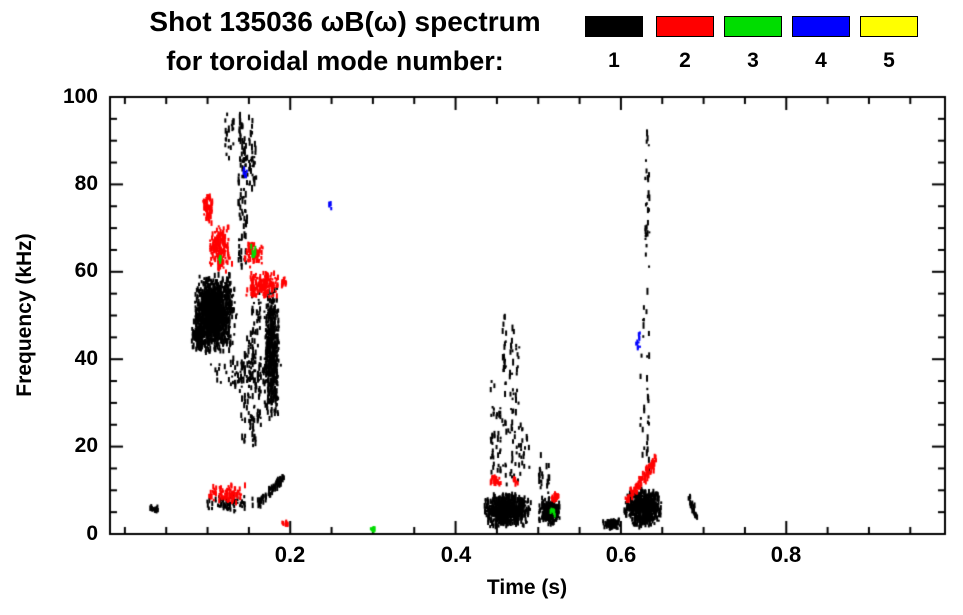 This screenshot has height=615, width=963. Describe the element at coordinates (527, 587) in the screenshot. I see `x-axis-title: Time (s)` at that location.